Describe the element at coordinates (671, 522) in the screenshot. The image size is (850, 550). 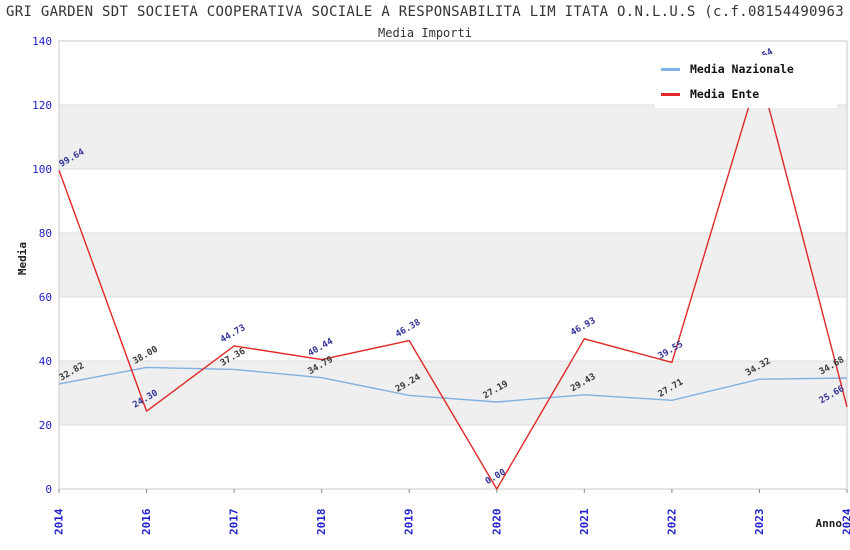
I see `x-tick-label: 2022` at that location.